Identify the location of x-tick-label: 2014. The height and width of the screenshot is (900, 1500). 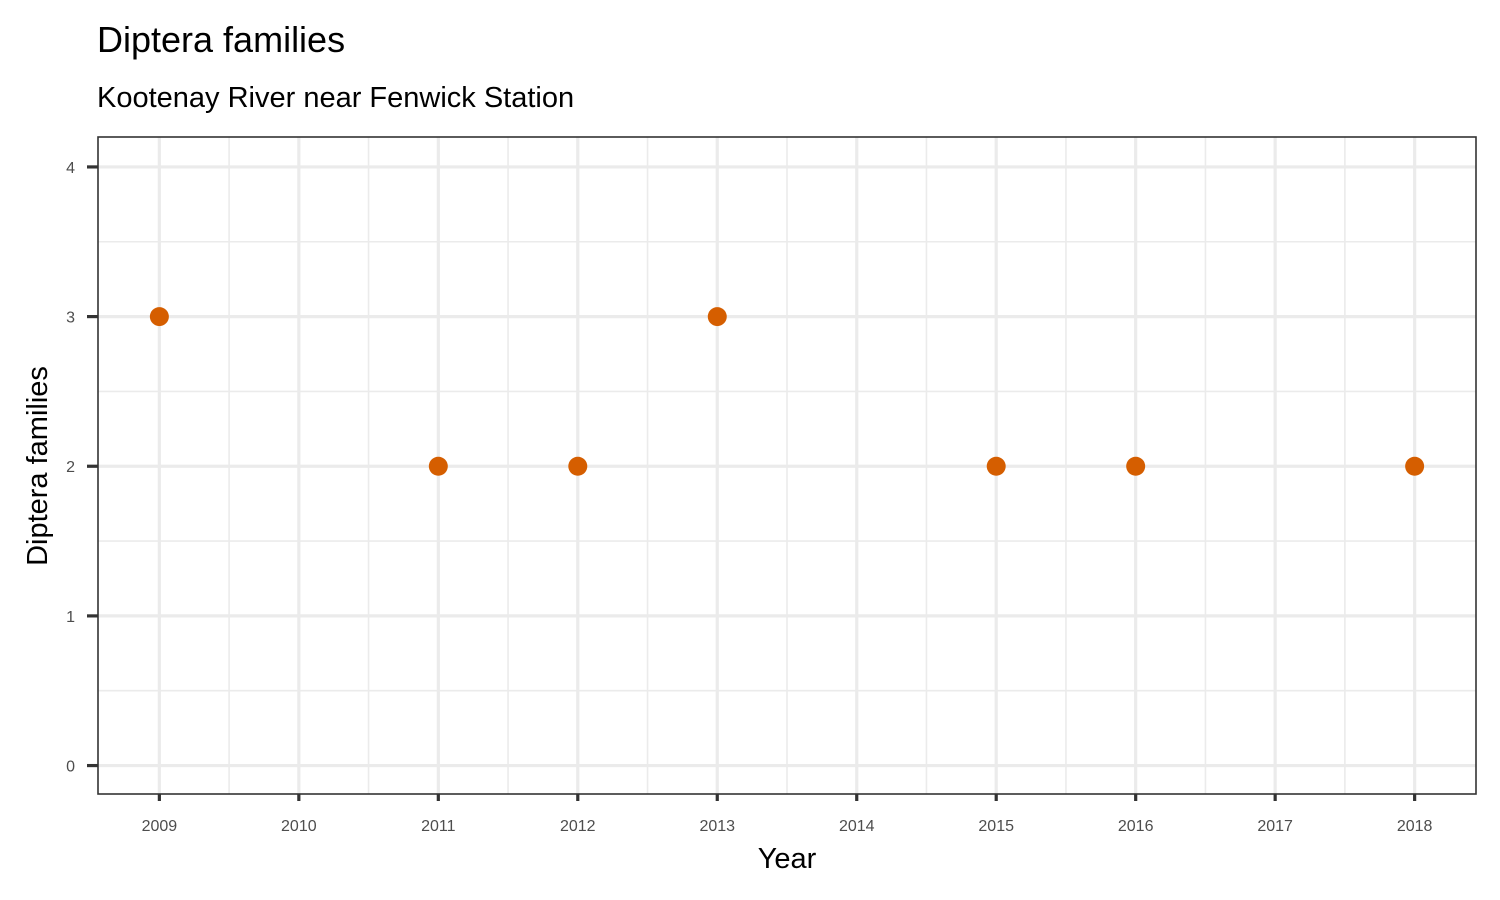
(857, 826).